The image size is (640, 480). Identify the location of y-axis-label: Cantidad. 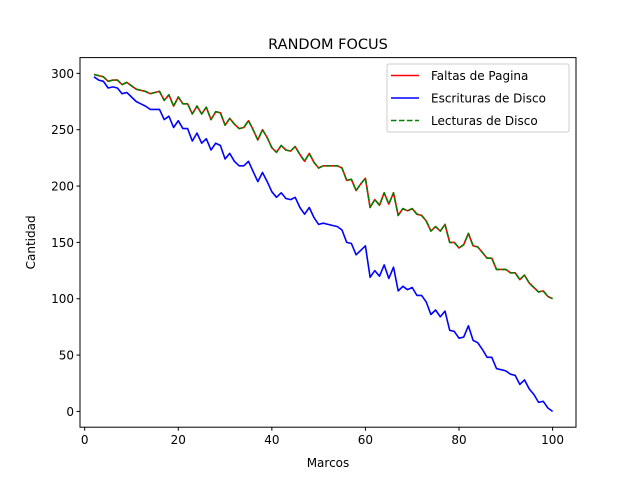
(31, 242).